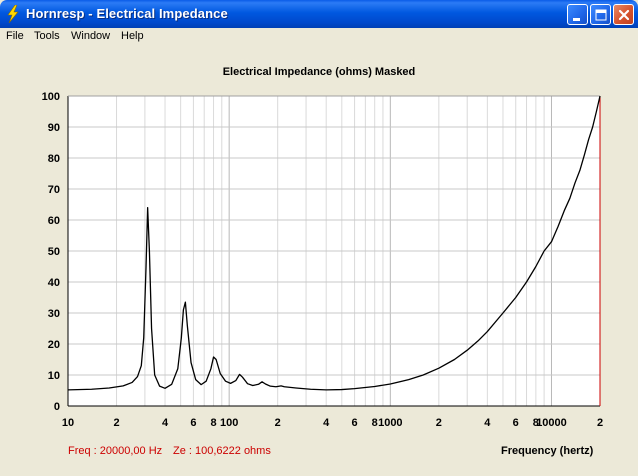  I want to click on maximize-button, so click(600, 14).